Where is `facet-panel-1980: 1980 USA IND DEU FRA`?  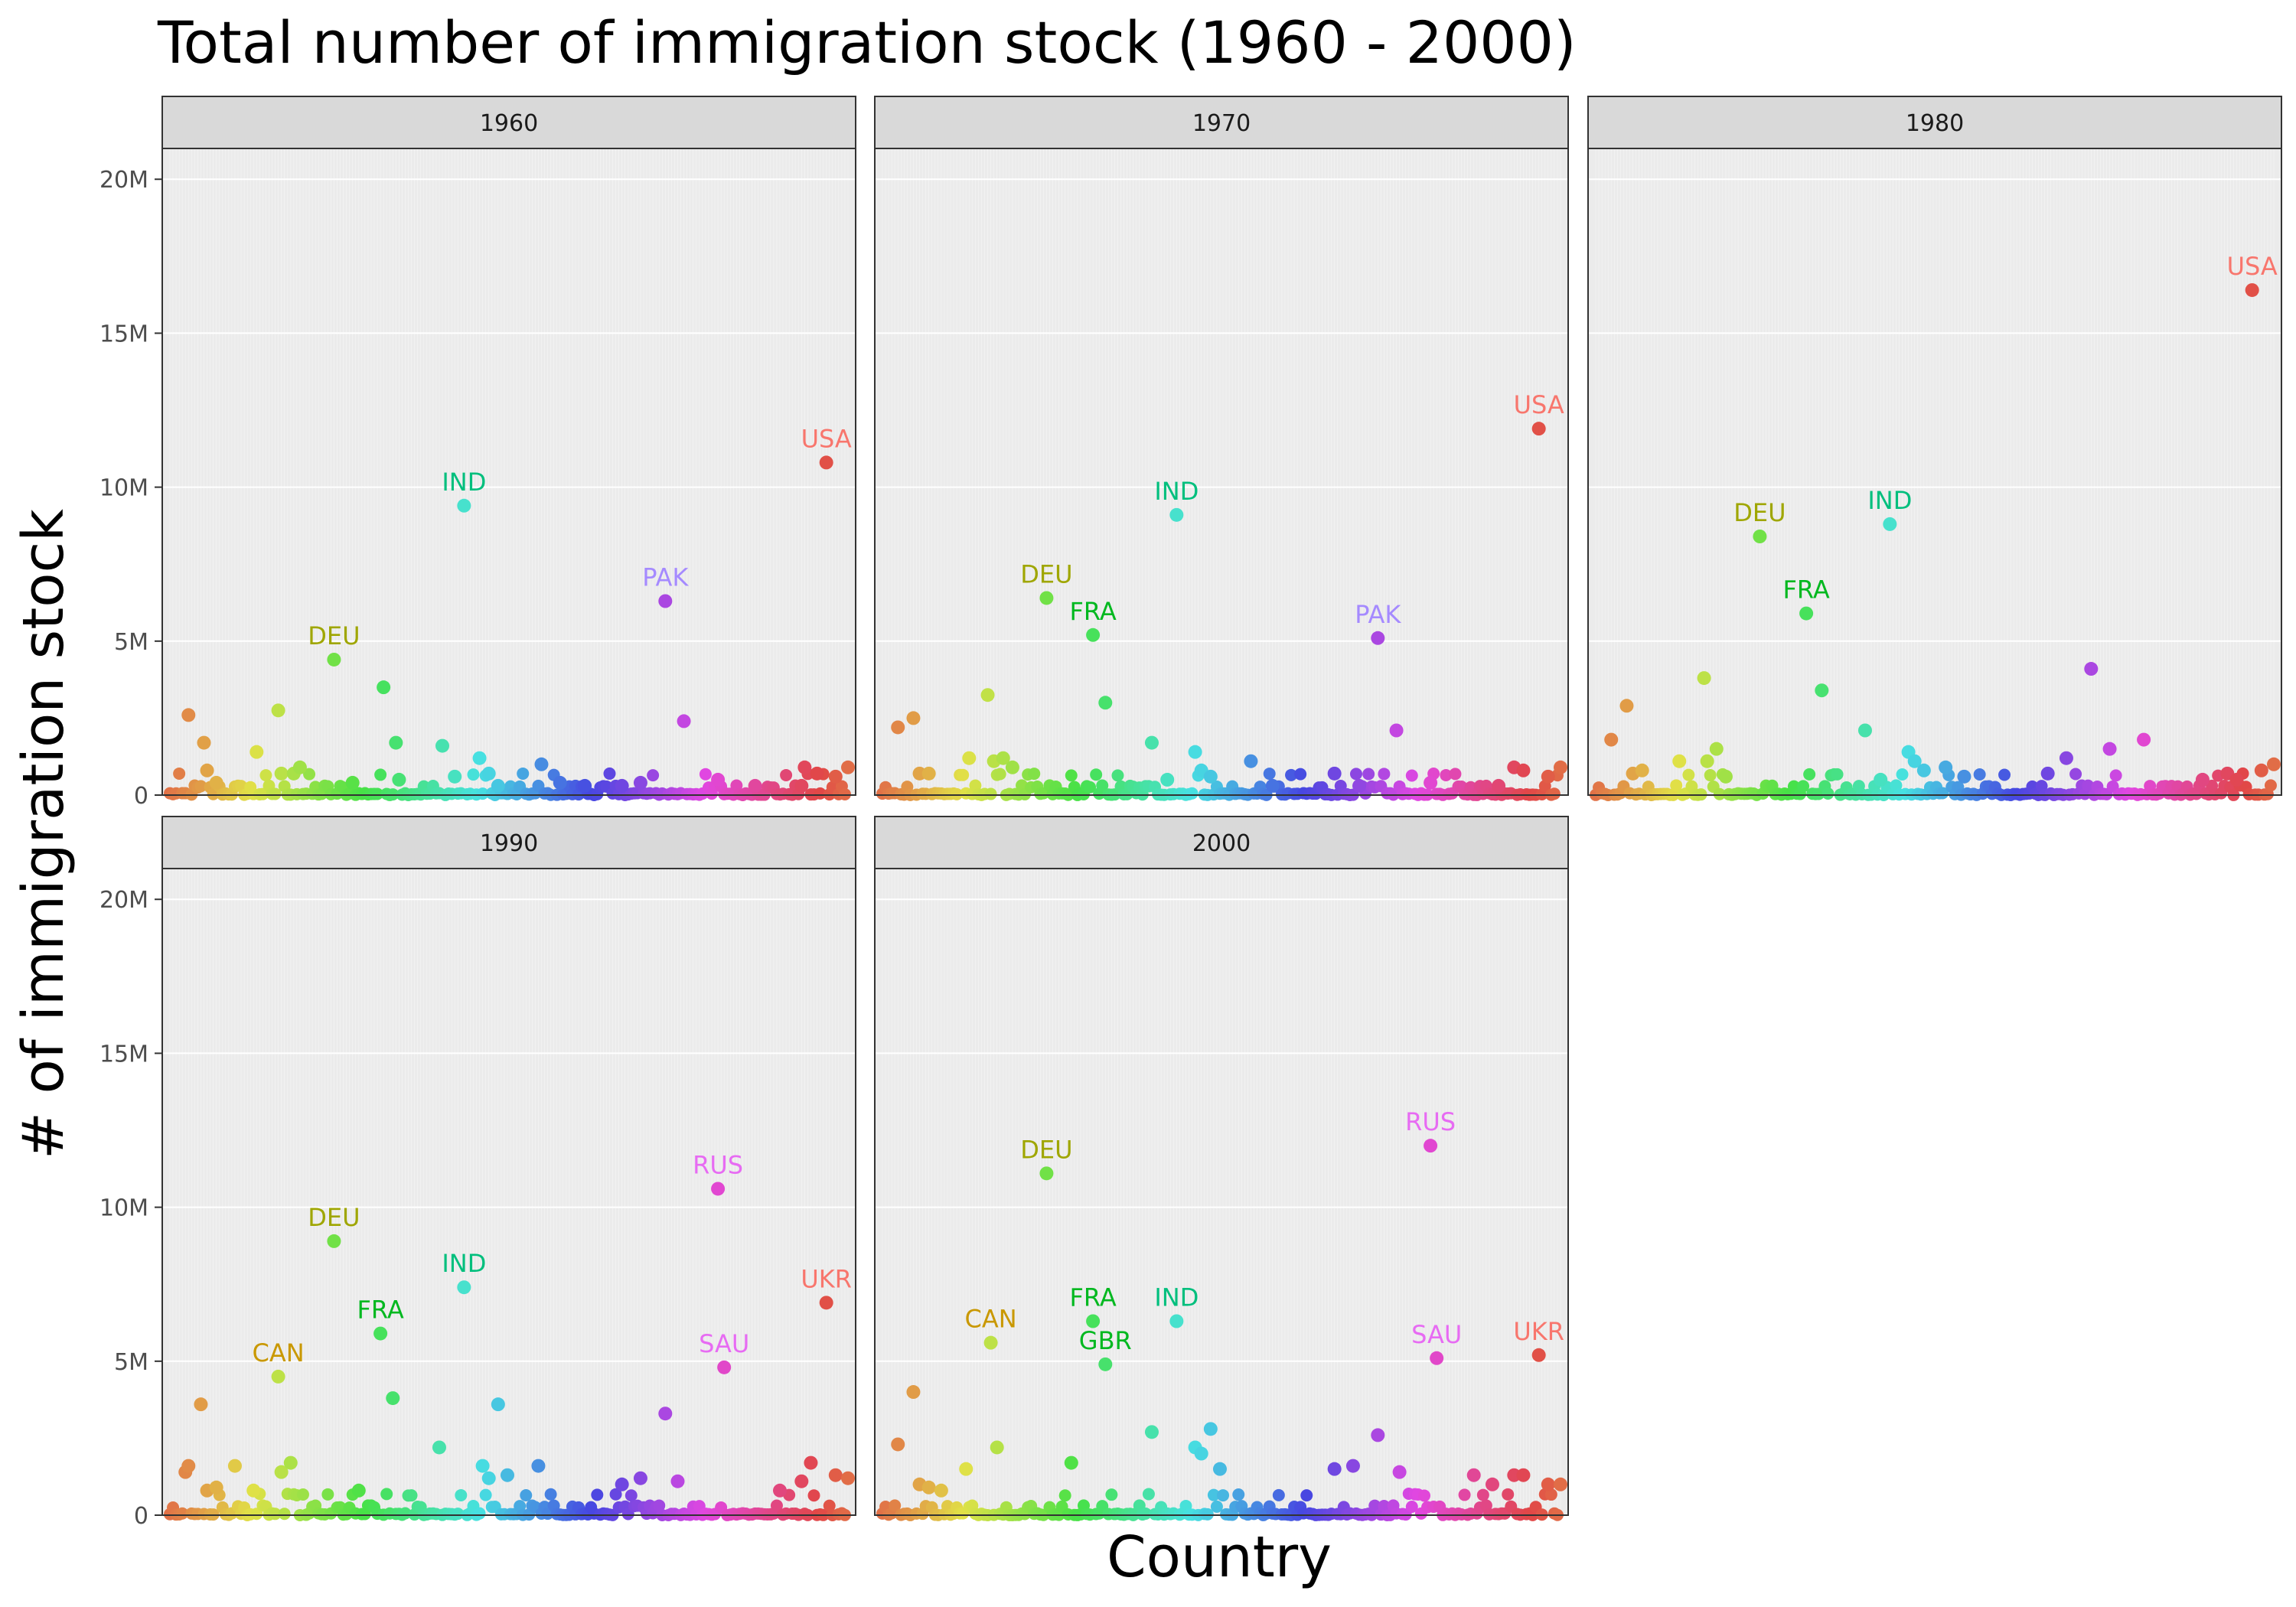 facet-panel-1980: 1980 USA IND DEU FRA is located at coordinates (1934, 448).